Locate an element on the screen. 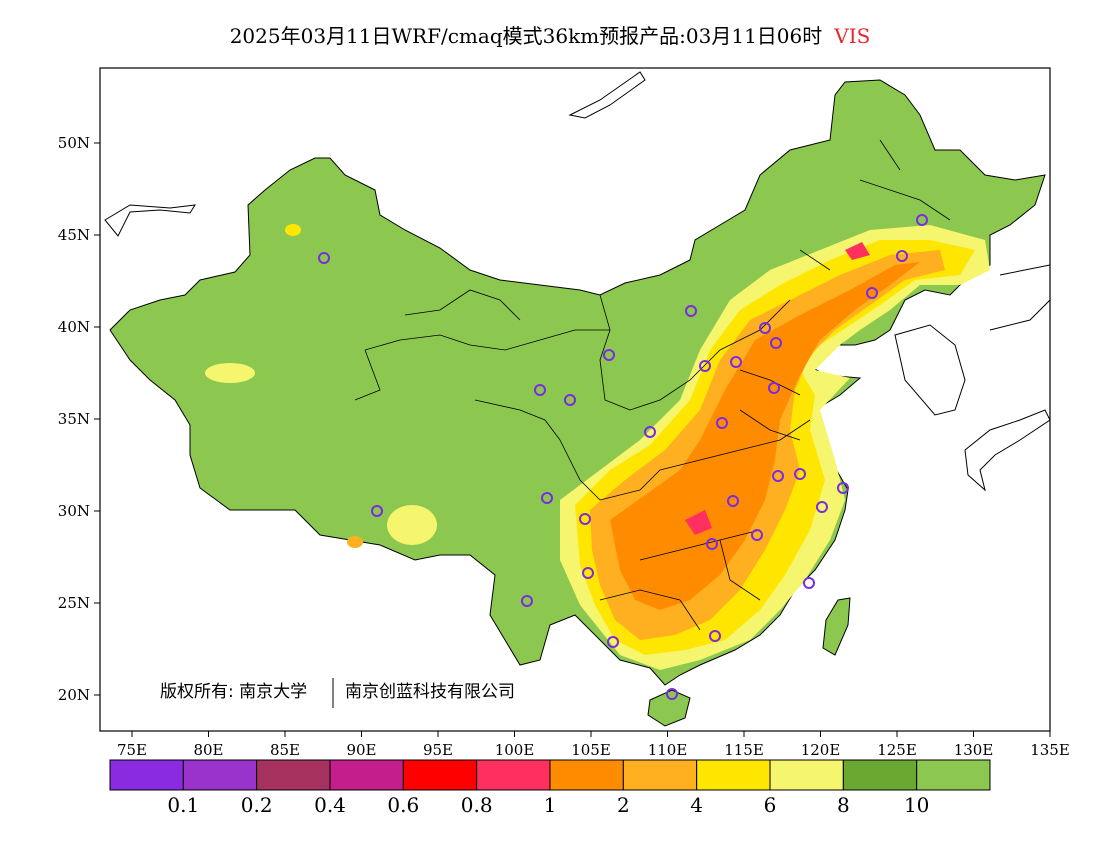 The height and width of the screenshot is (850, 1100). legend-label: 6 is located at coordinates (770, 805).